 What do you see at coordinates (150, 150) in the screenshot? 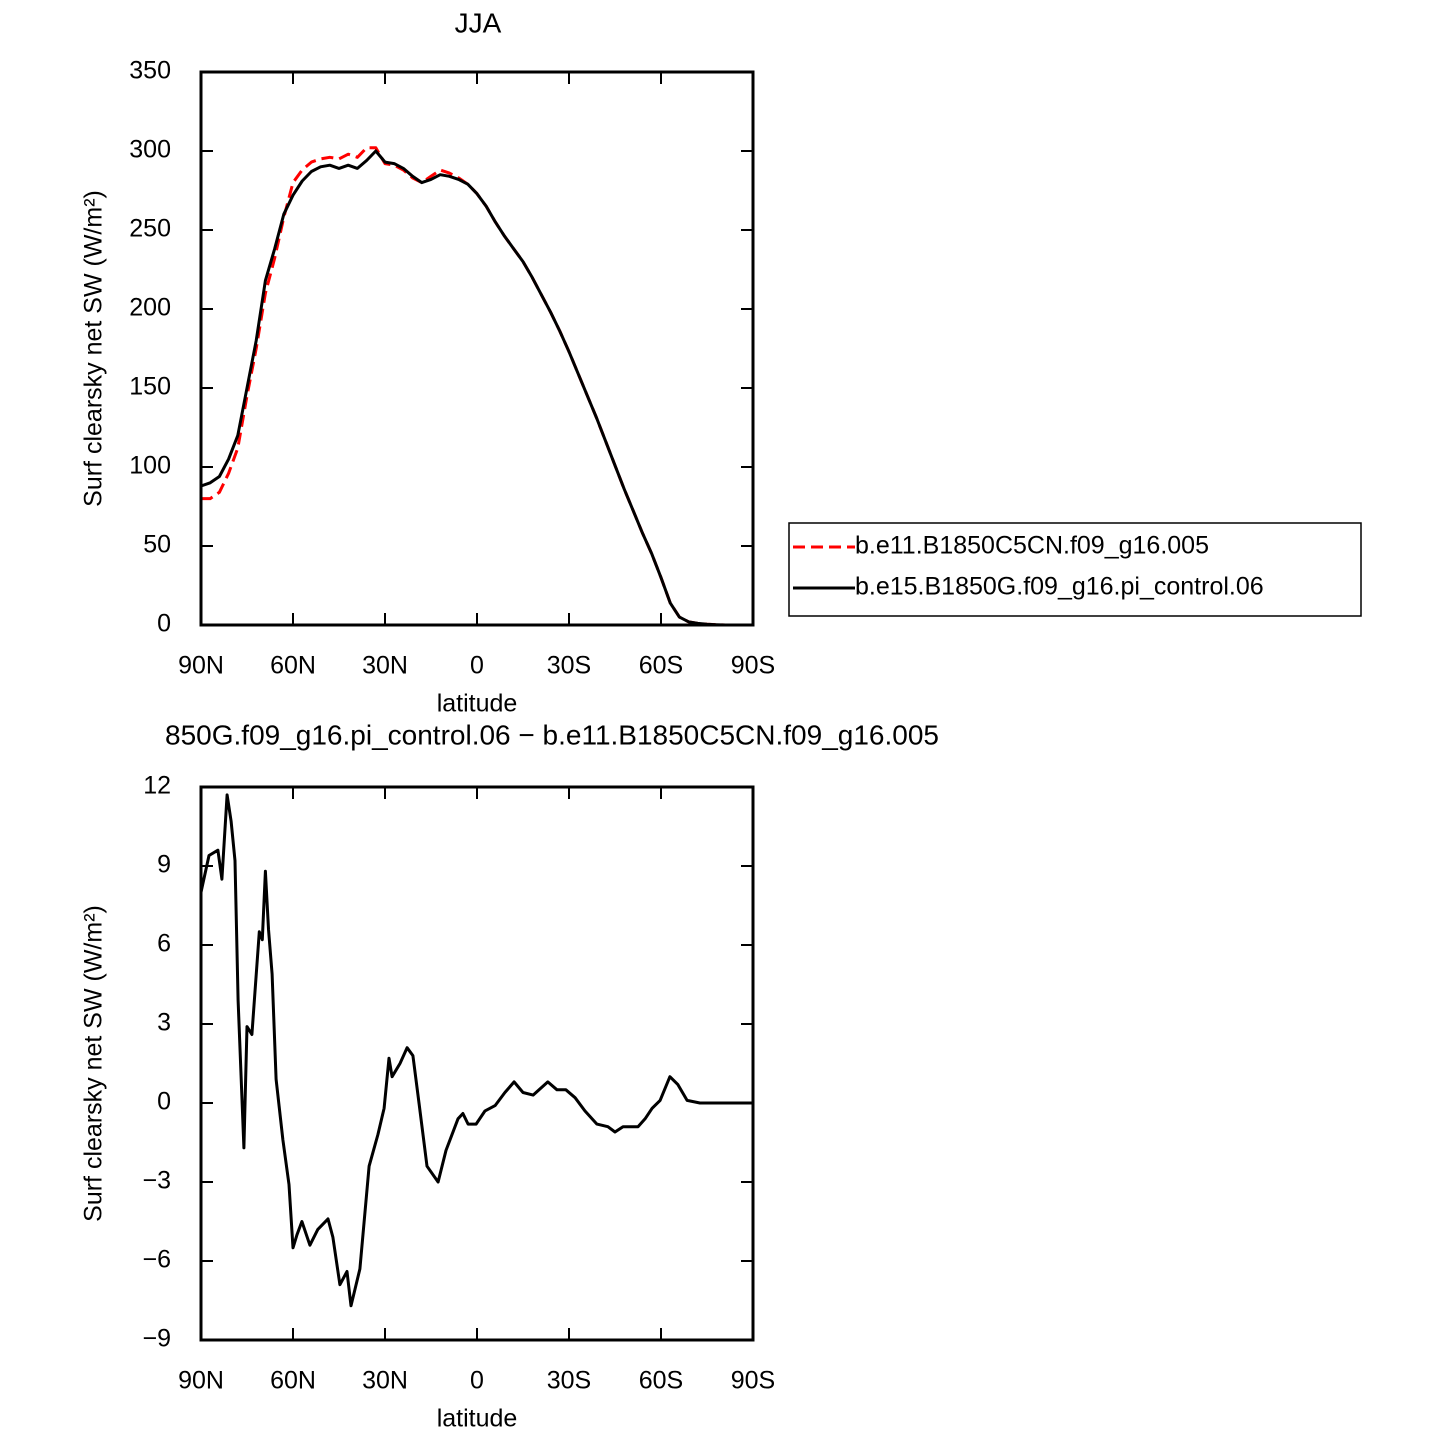
I see `y-tick-label: 300` at bounding box center [150, 150].